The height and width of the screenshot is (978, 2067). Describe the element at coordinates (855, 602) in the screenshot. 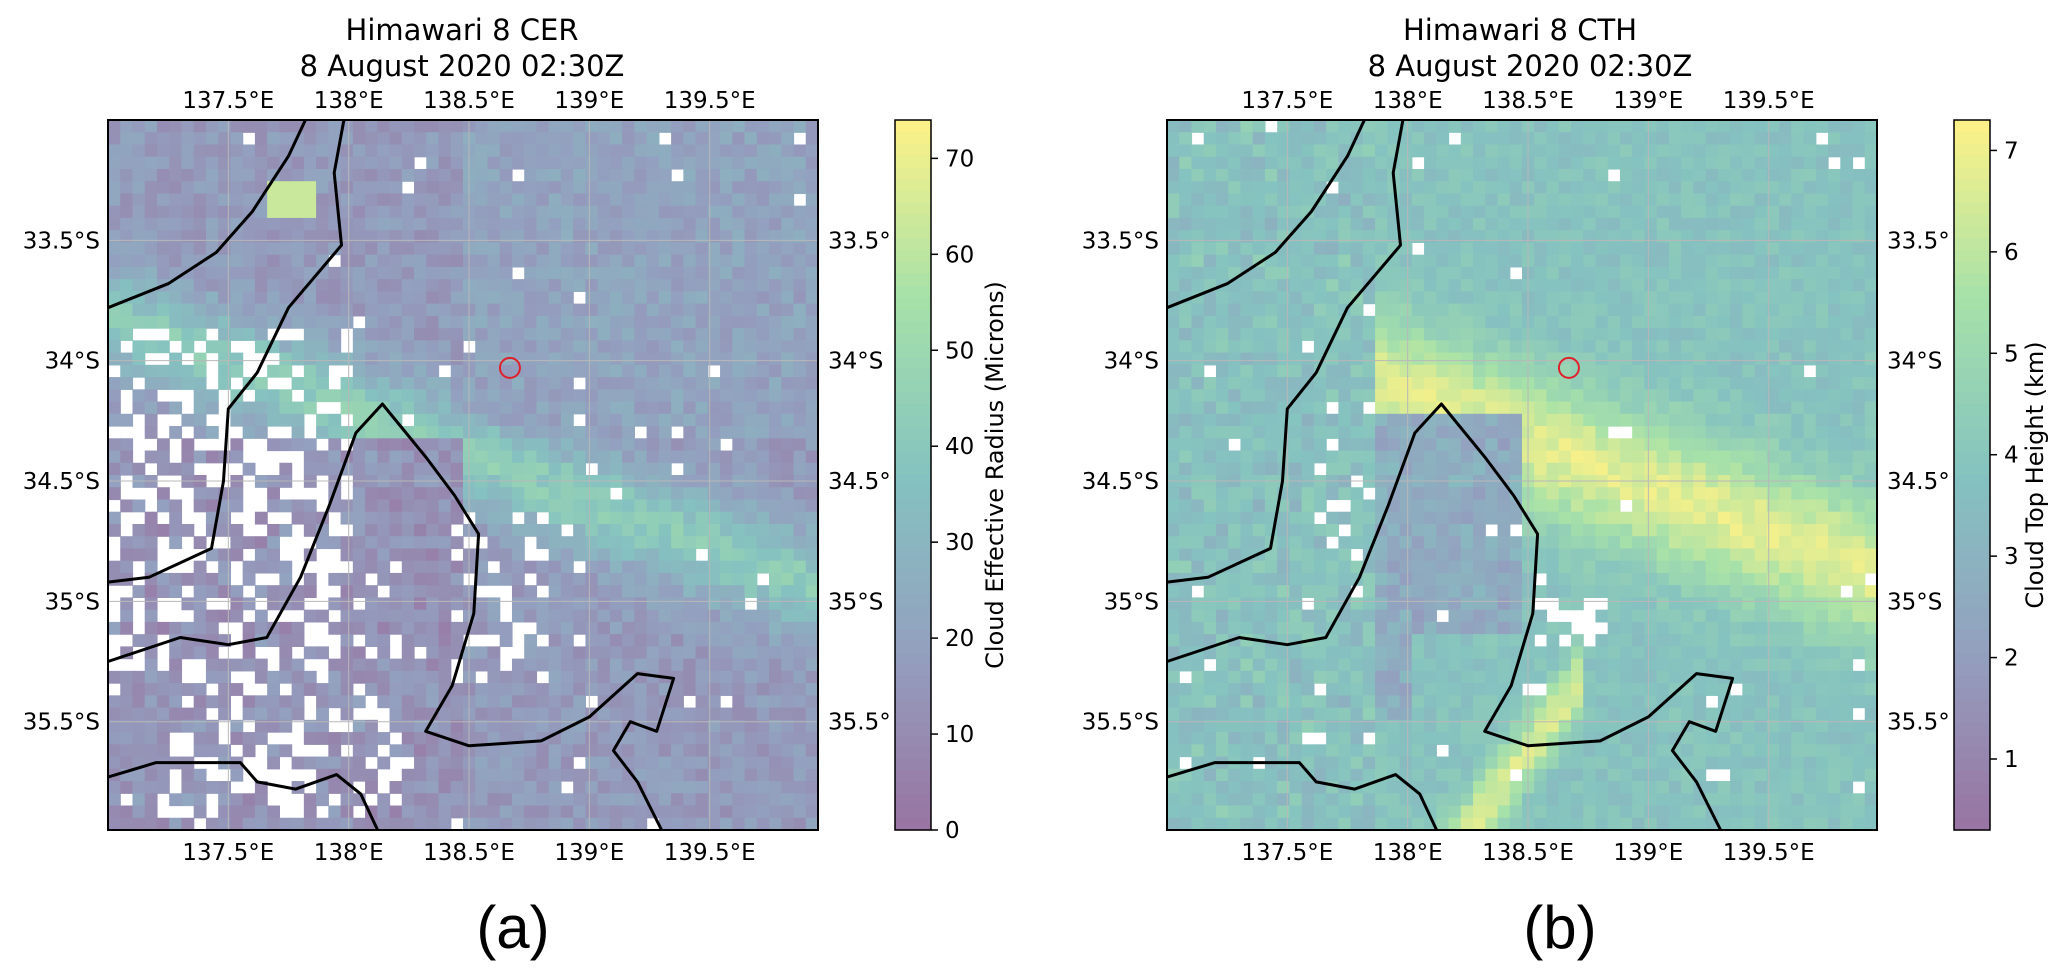

I see `lat-tick-label-right: 35°S` at that location.